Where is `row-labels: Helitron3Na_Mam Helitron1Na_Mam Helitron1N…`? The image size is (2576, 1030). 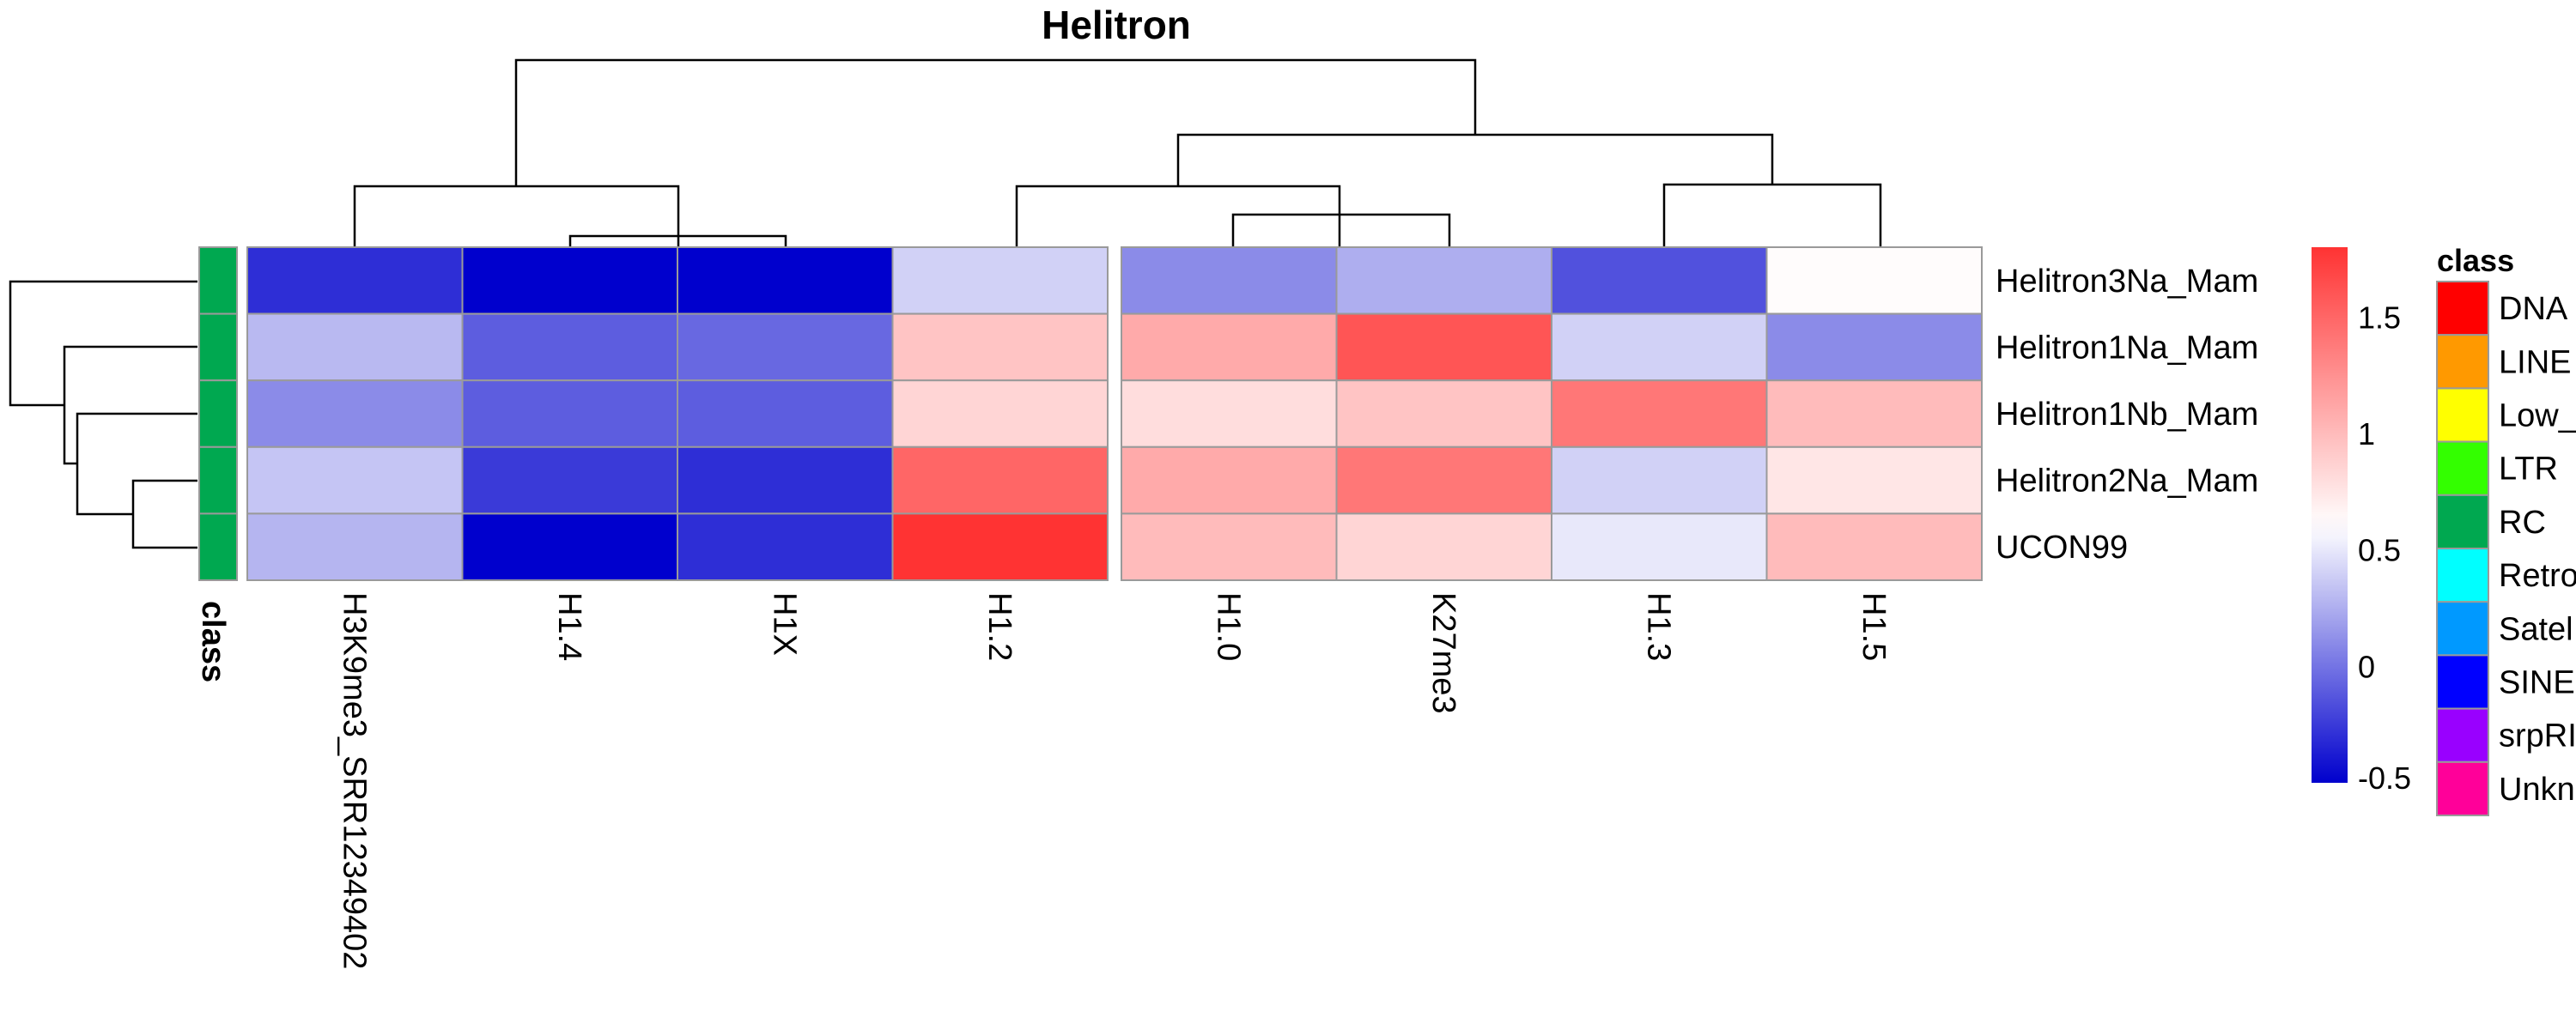 row-labels: Helitron3Na_Mam Helitron1Na_Mam Helitron1N… is located at coordinates (2127, 415).